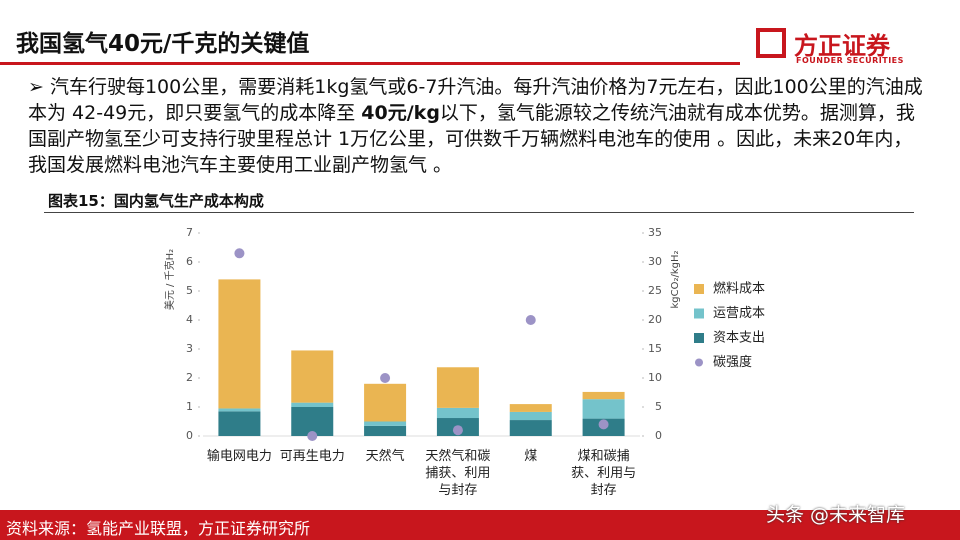 This screenshot has height=540, width=960. I want to click on x-tick-label: 天然气和碳捕获、利用与封存, so click(458, 473).